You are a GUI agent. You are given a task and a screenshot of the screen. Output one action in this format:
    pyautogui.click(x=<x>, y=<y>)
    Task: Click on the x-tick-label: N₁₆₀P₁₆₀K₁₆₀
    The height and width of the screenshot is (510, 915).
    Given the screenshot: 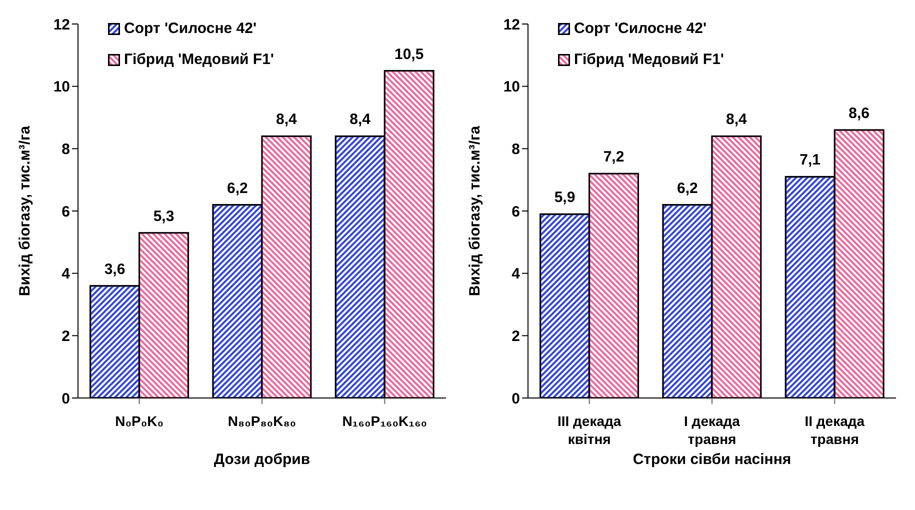 What is the action you would take?
    pyautogui.click(x=385, y=421)
    